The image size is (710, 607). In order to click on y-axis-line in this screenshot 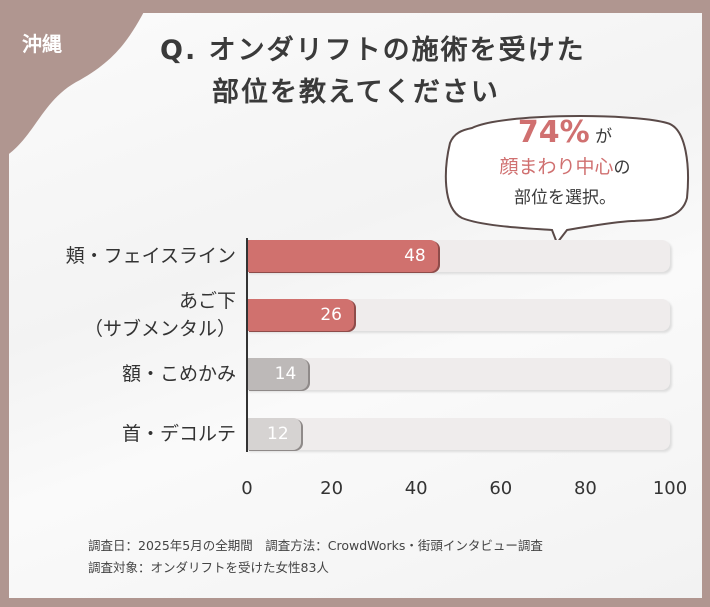, I will do `click(247, 345)`.